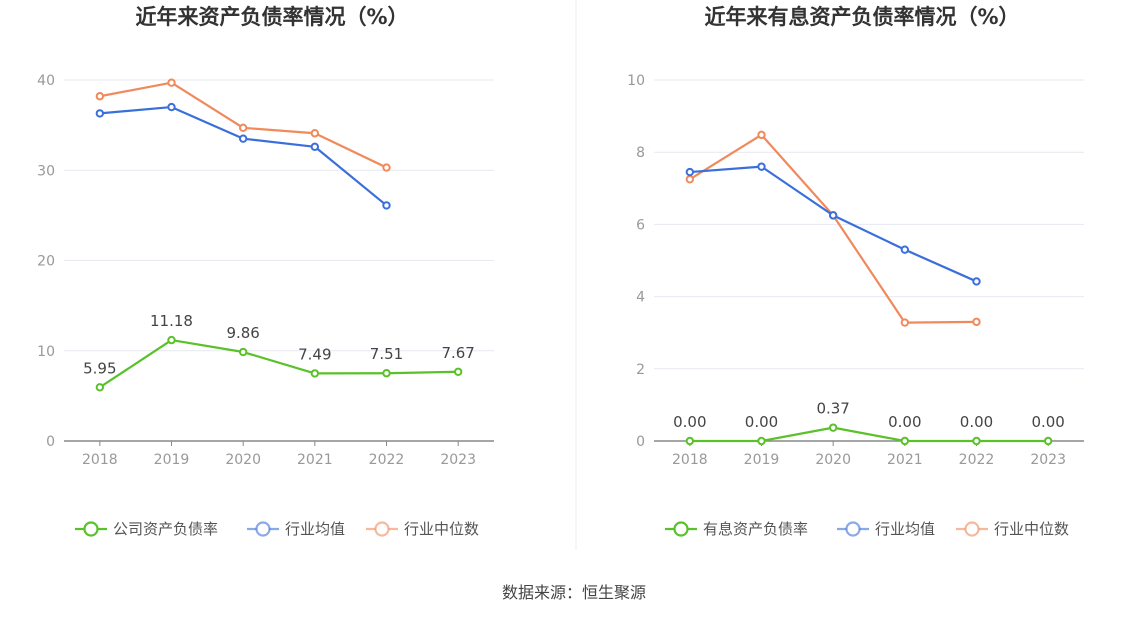 This screenshot has height=619, width=1148. Describe the element at coordinates (833, 228) in the screenshot. I see `series-line-industry_median` at that location.